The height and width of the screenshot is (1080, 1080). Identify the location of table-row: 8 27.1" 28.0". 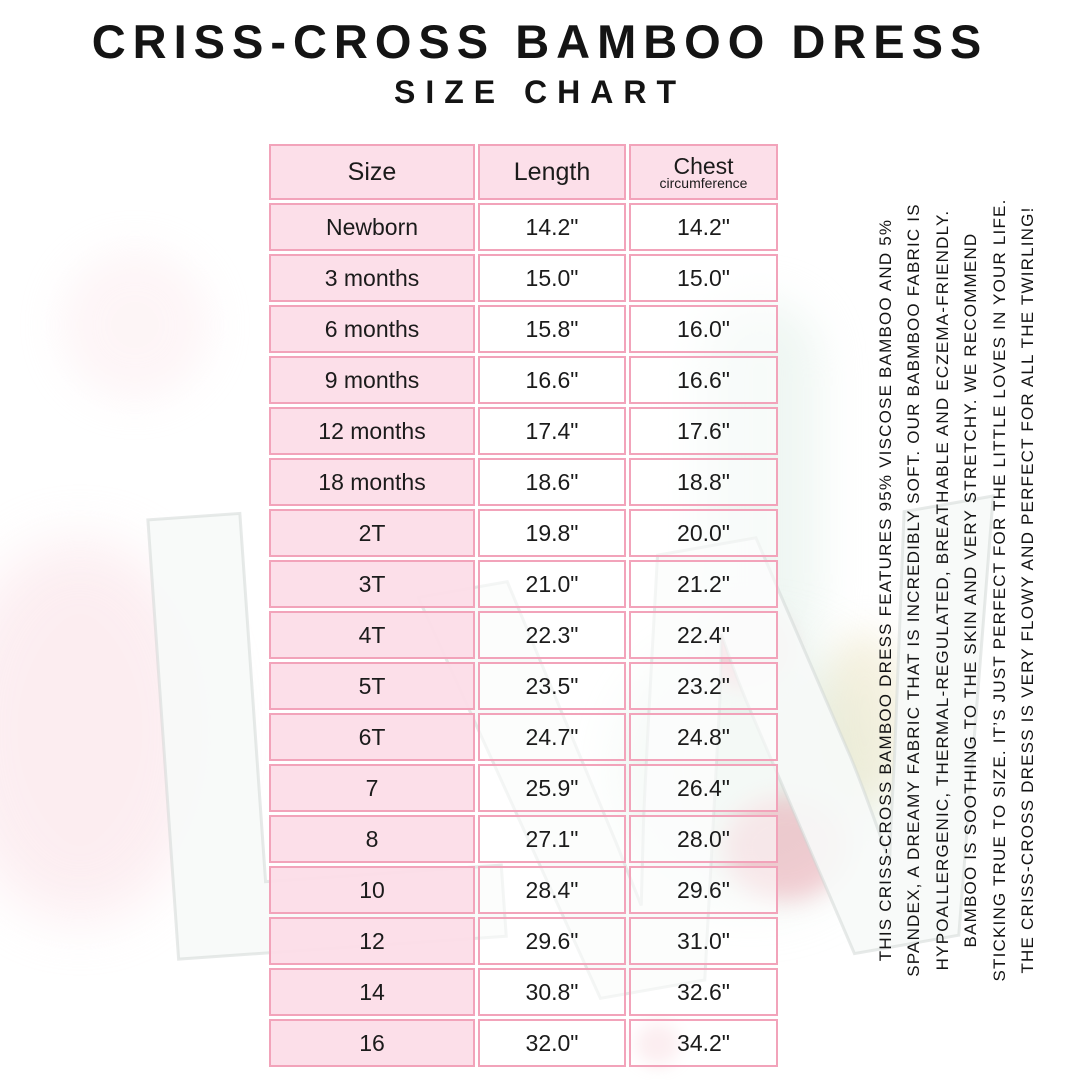
(523, 839).